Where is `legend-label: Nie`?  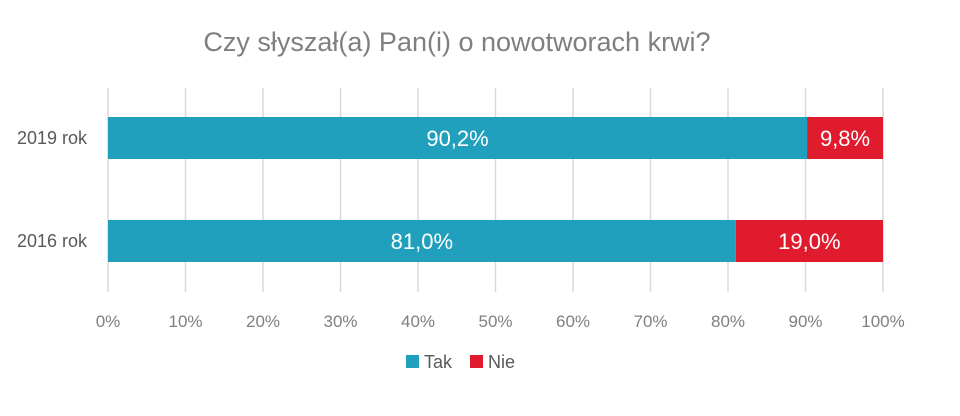
legend-label: Nie is located at coordinates (501, 362).